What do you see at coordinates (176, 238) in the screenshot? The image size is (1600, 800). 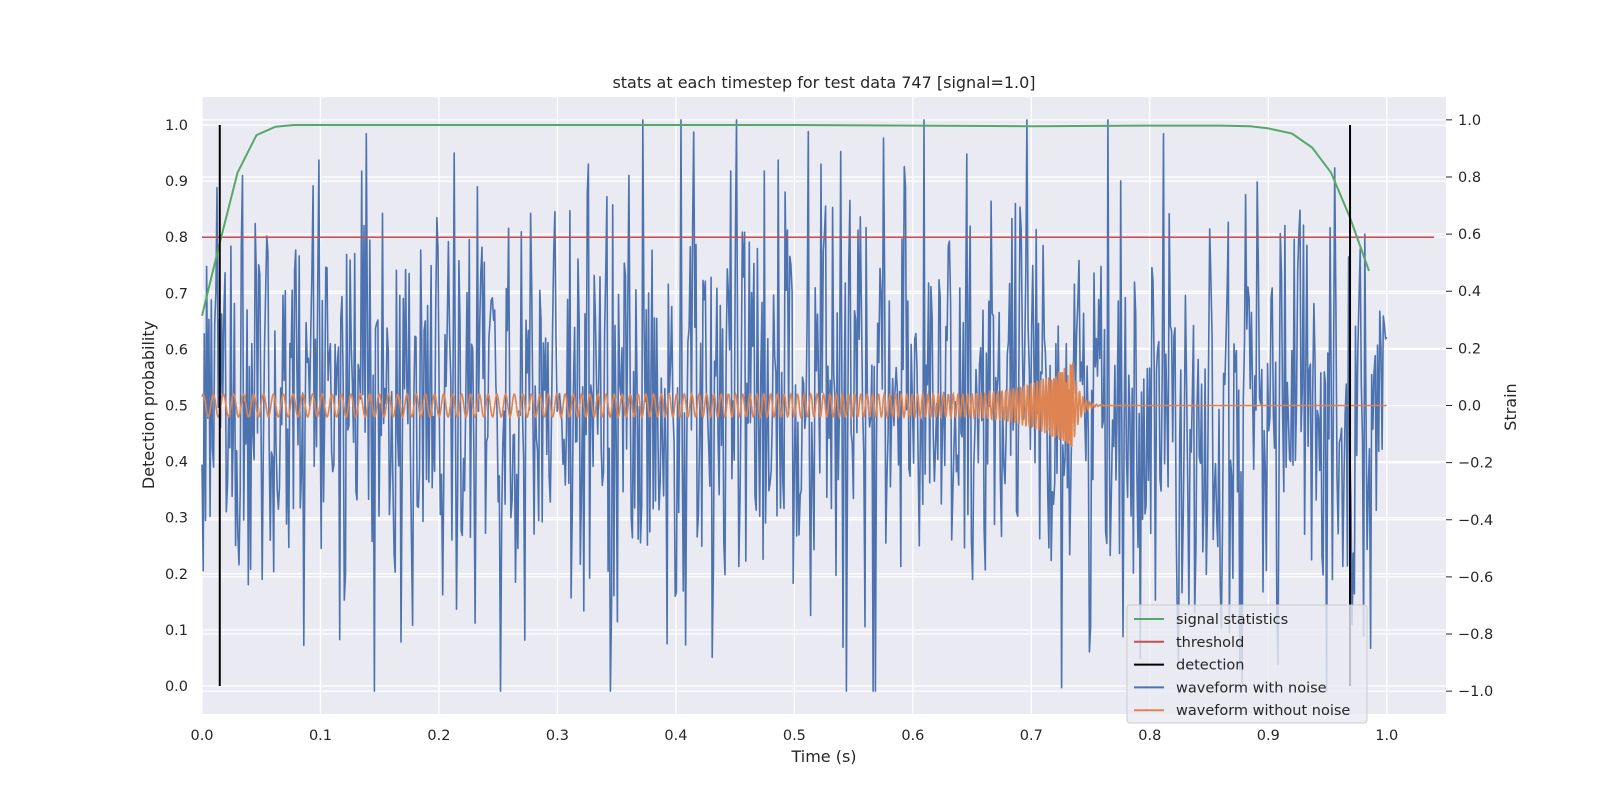 I see `y-tick-label: 0.8` at bounding box center [176, 238].